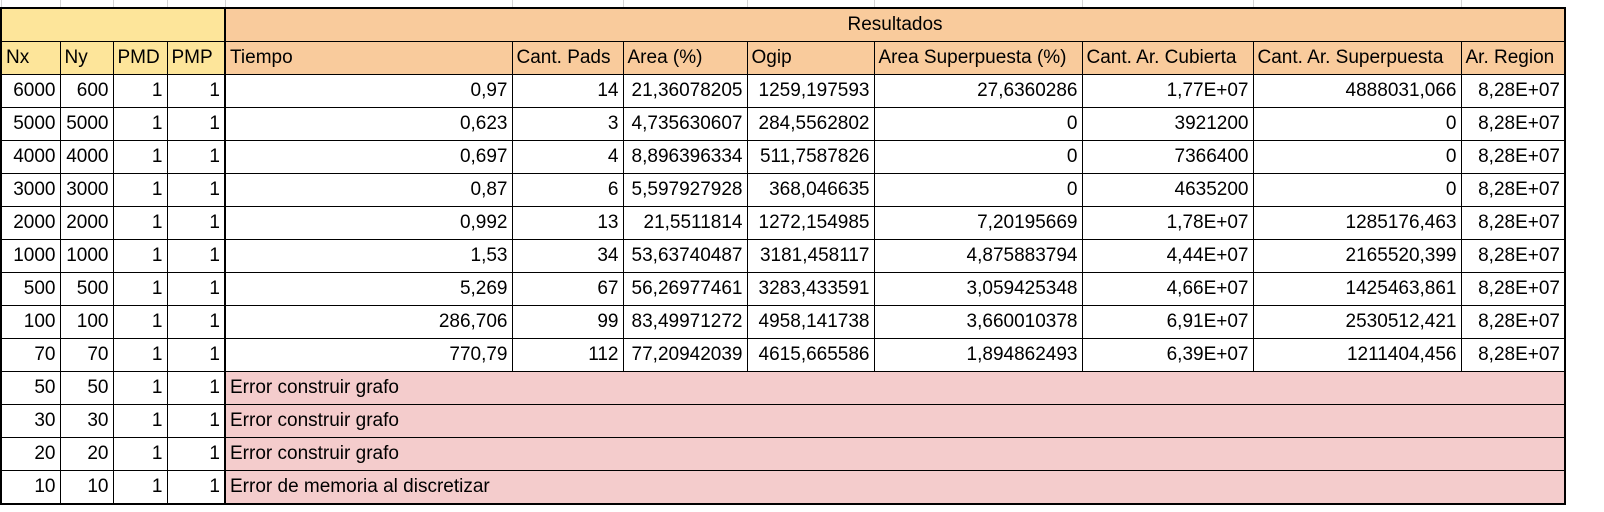 The height and width of the screenshot is (512, 1604). What do you see at coordinates (810, 91) in the screenshot?
I see `ogip-cell: 1259,197593` at bounding box center [810, 91].